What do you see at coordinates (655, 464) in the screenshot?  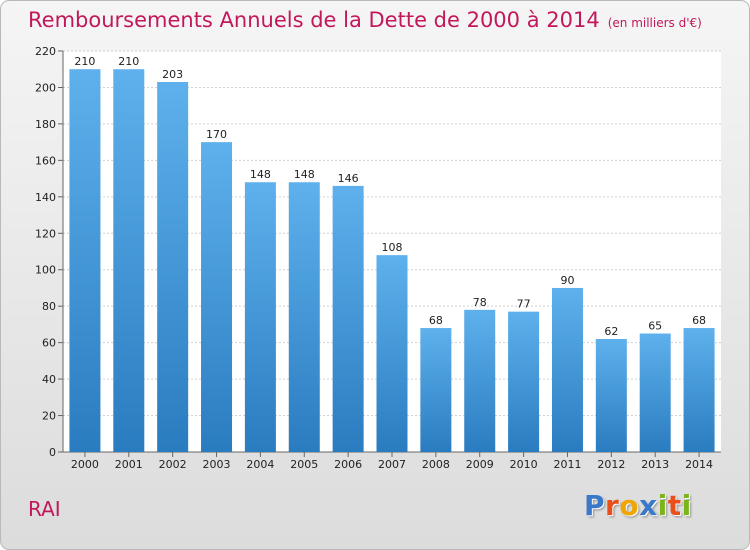 I see `x-tick-label: 2013` at bounding box center [655, 464].